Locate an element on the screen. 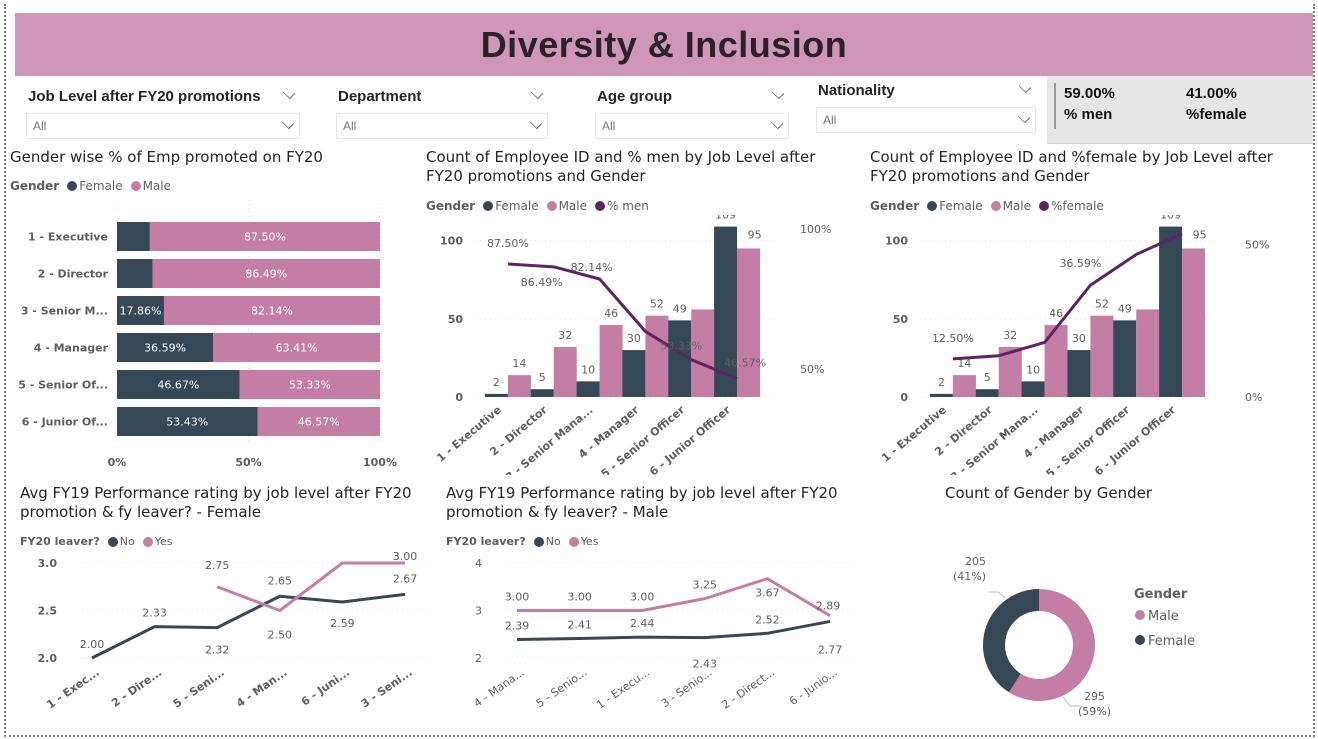 The image size is (1318, 739). legend-item-pct-men: % men is located at coordinates (622, 206).